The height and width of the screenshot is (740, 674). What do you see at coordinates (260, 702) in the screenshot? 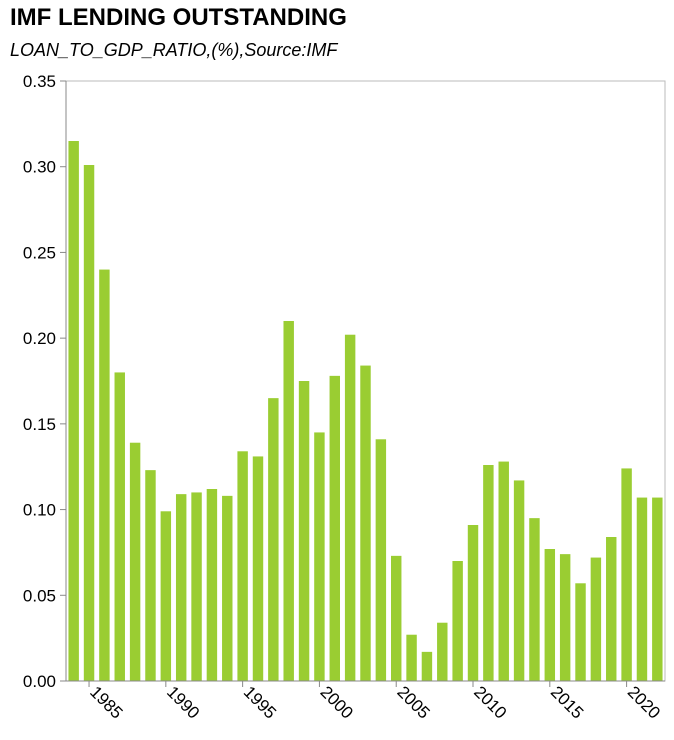
I see `x-tick-label: 1995` at bounding box center [260, 702].